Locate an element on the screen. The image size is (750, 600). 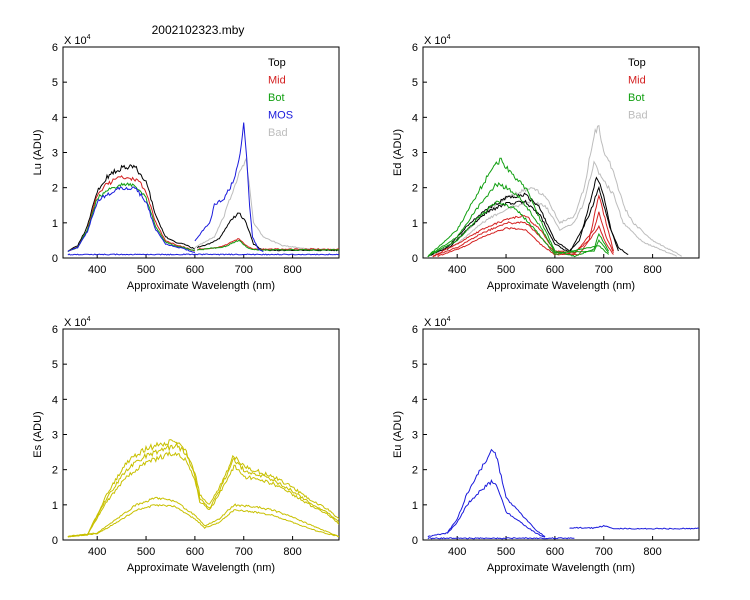
legend-entry: Bad is located at coordinates (638, 116).